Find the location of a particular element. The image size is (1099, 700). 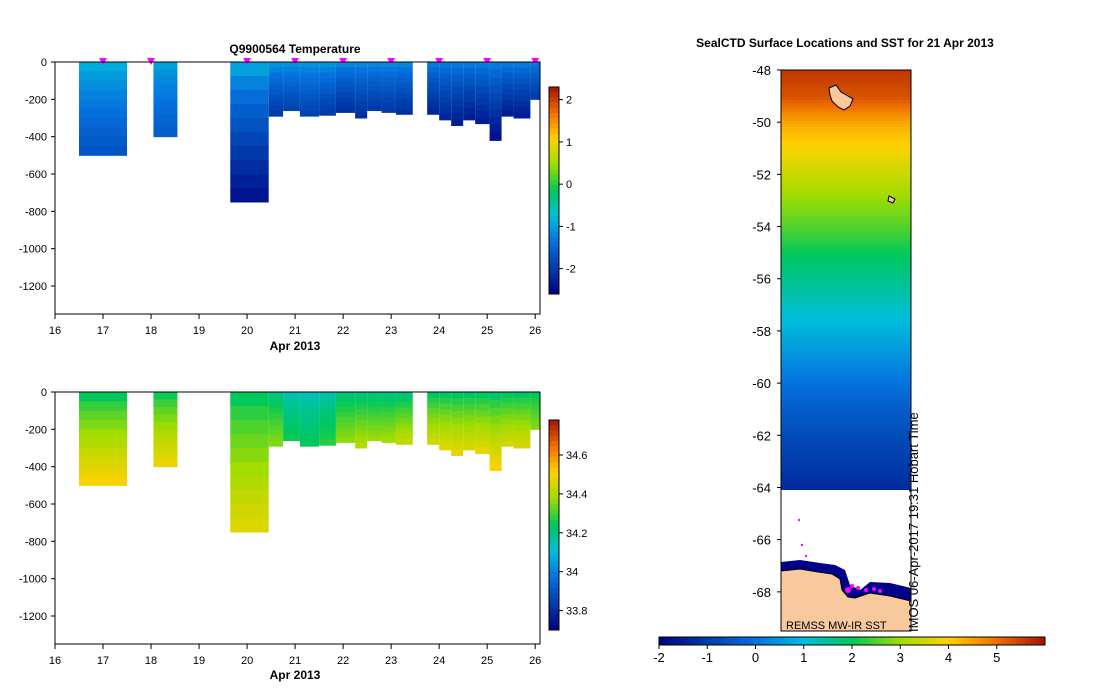

y-tick-label: -1000 is located at coordinates (33, 250).